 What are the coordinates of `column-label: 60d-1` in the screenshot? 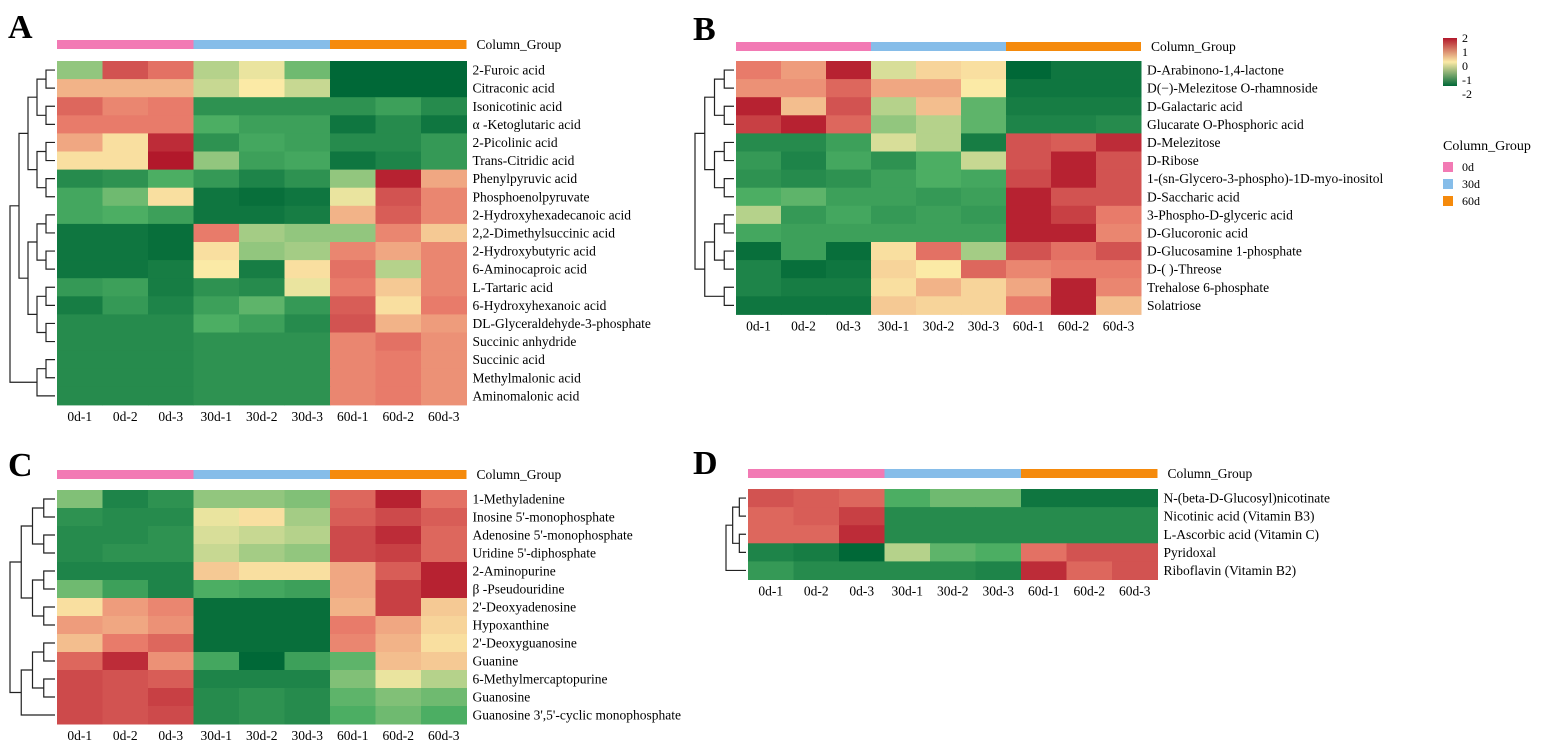 It's located at (1044, 591).